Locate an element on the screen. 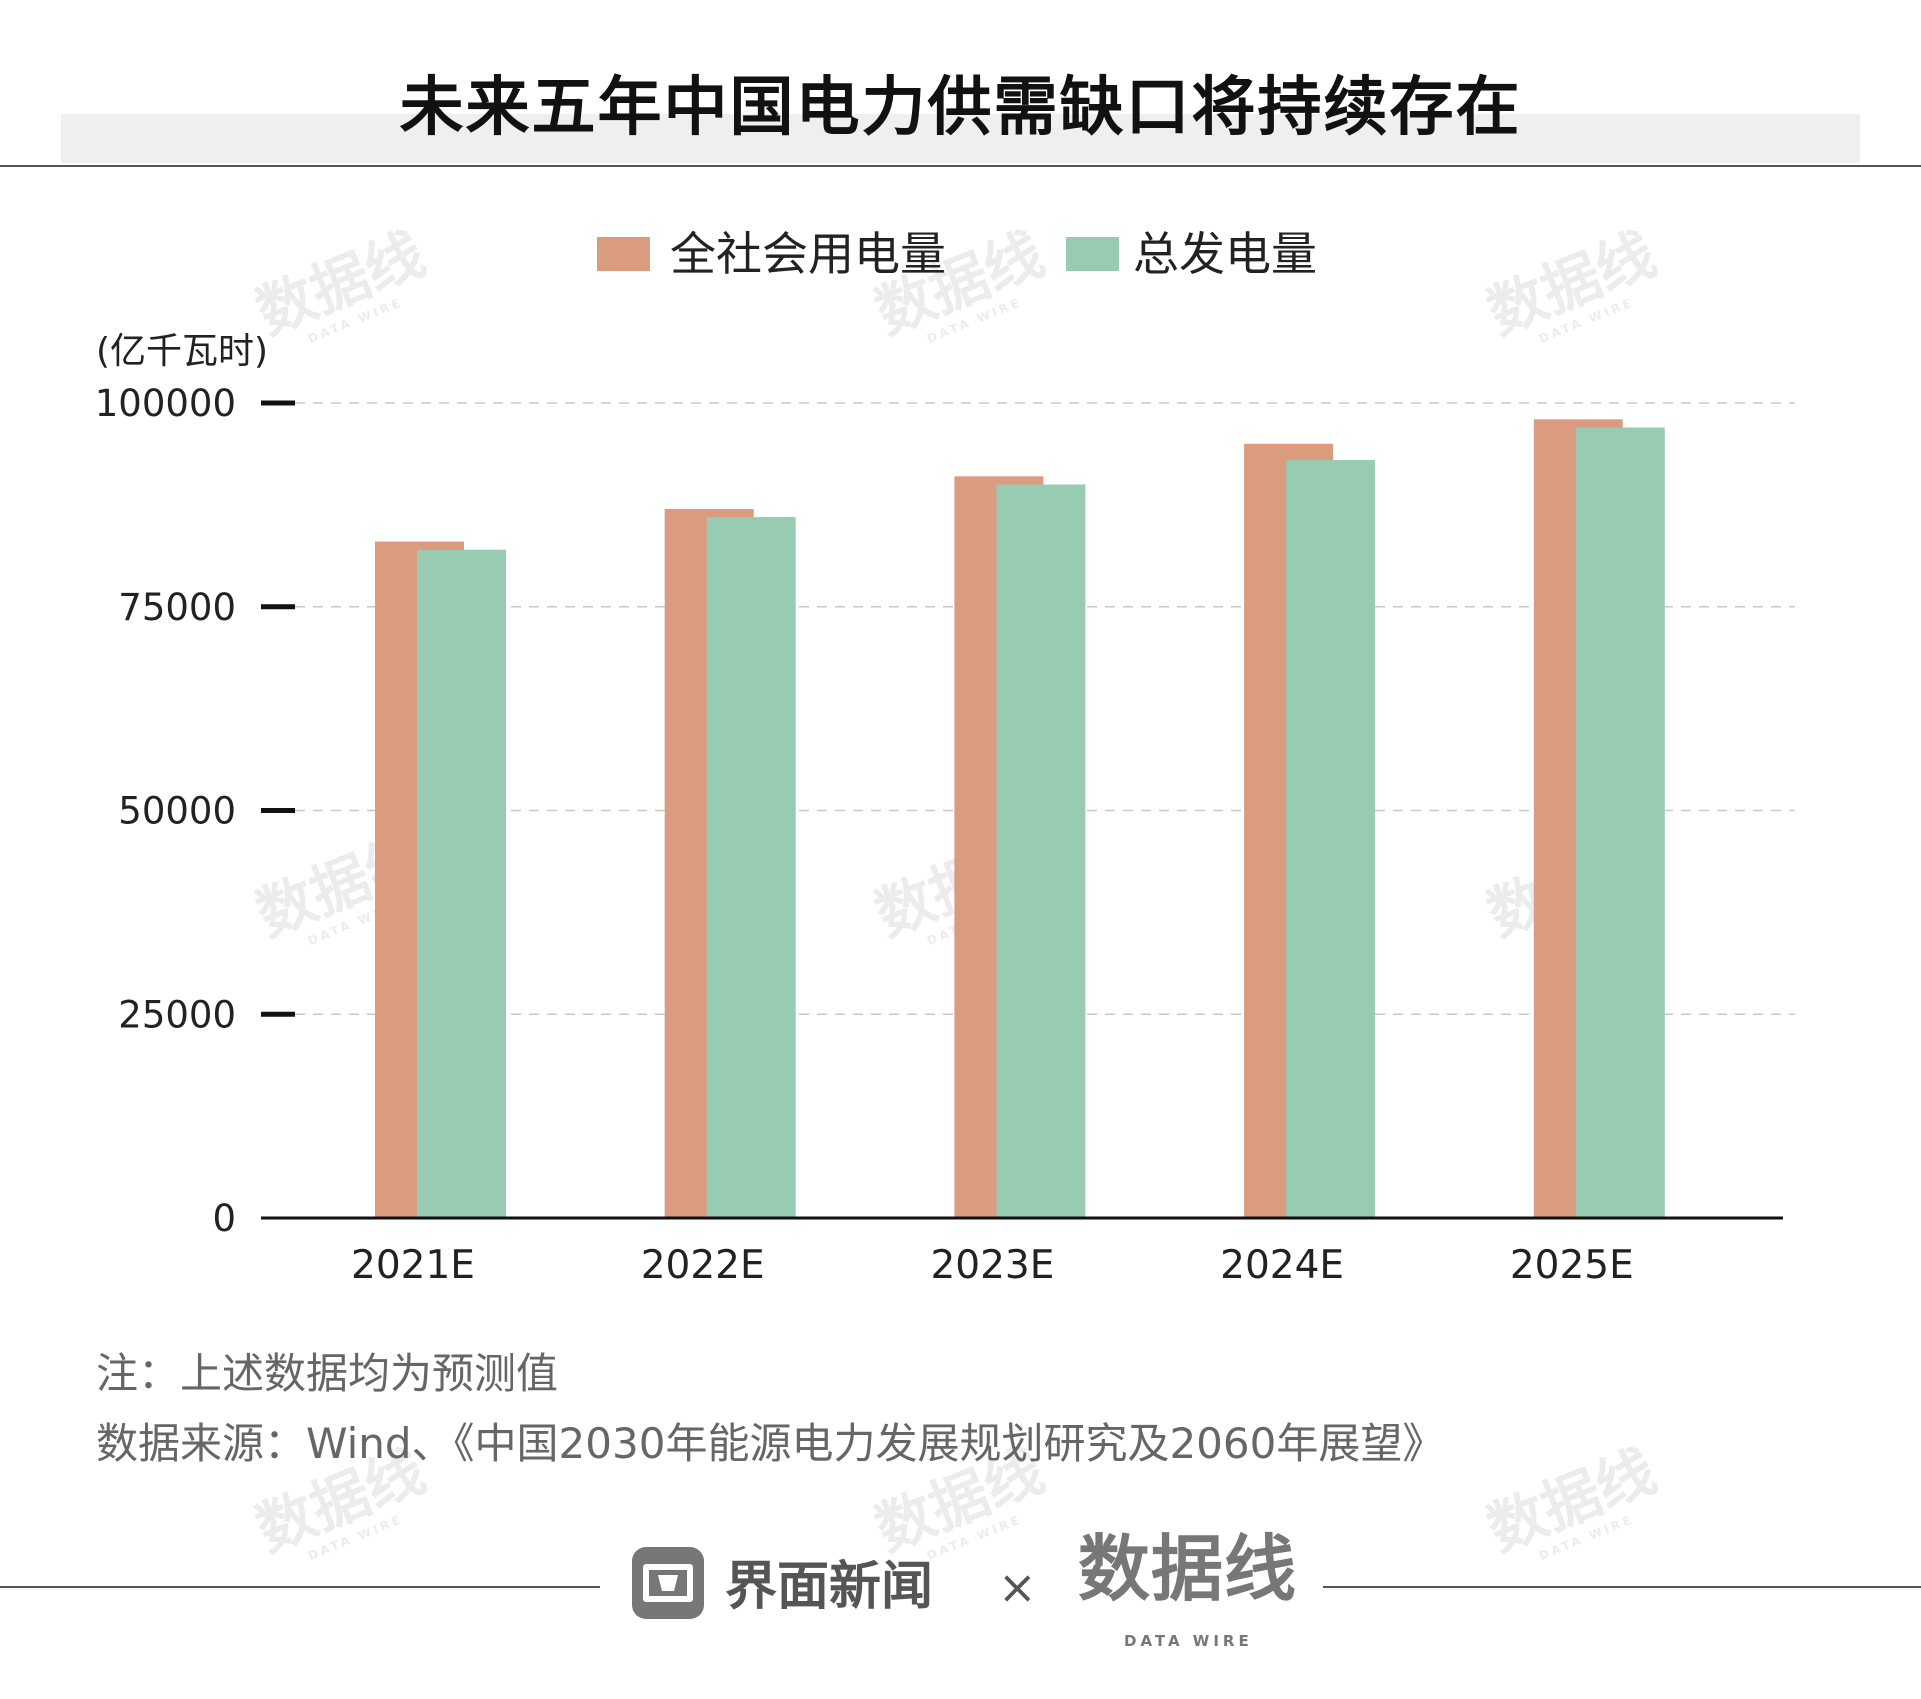 The image size is (1921, 1699). legend-swatch-consumption is located at coordinates (623, 254).